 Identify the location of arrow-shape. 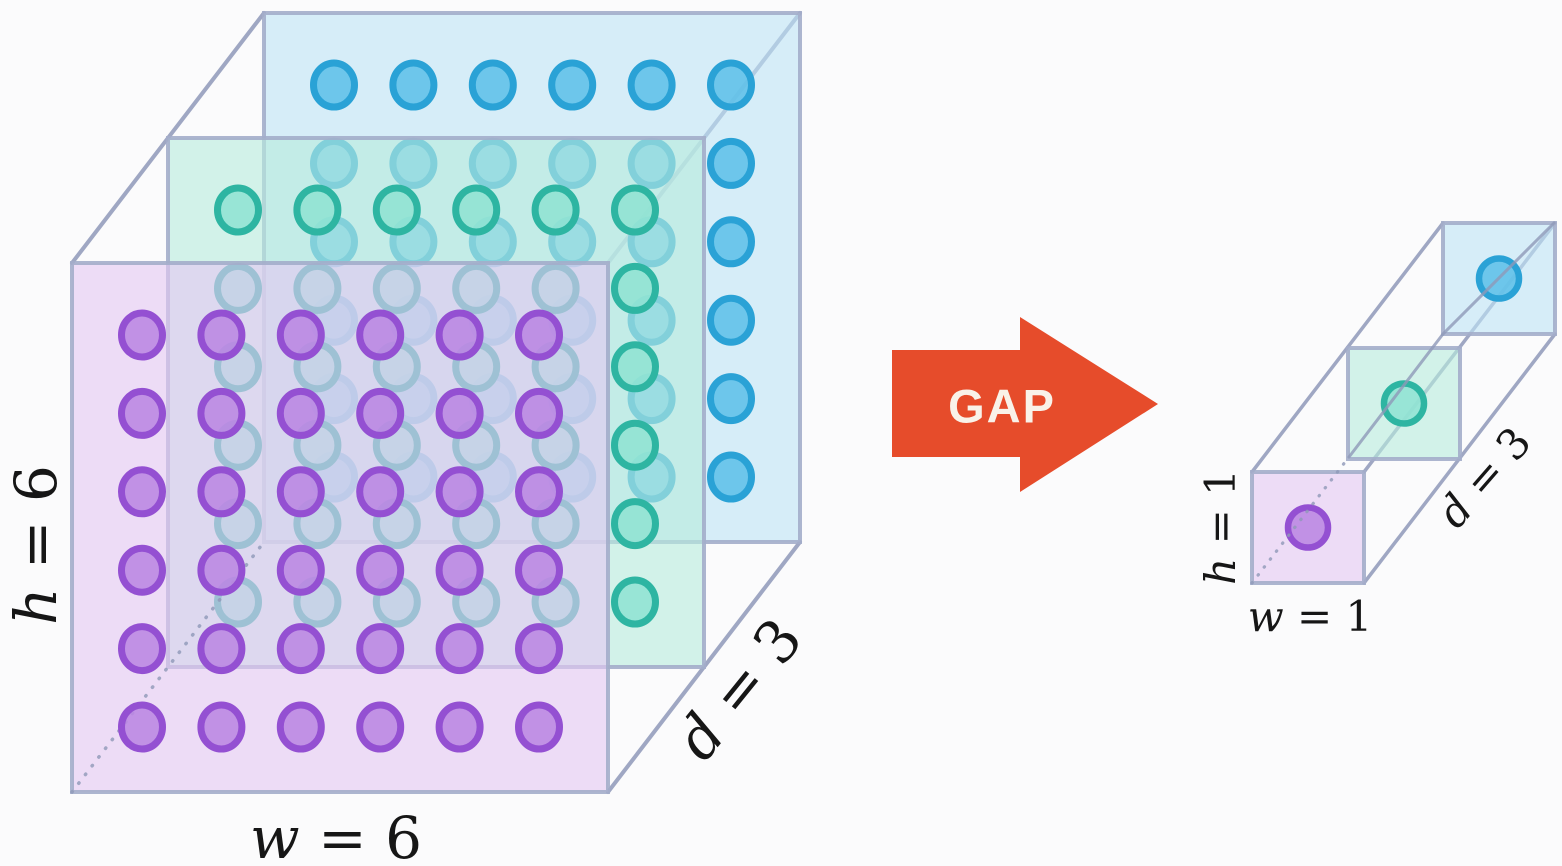
(1025, 404).